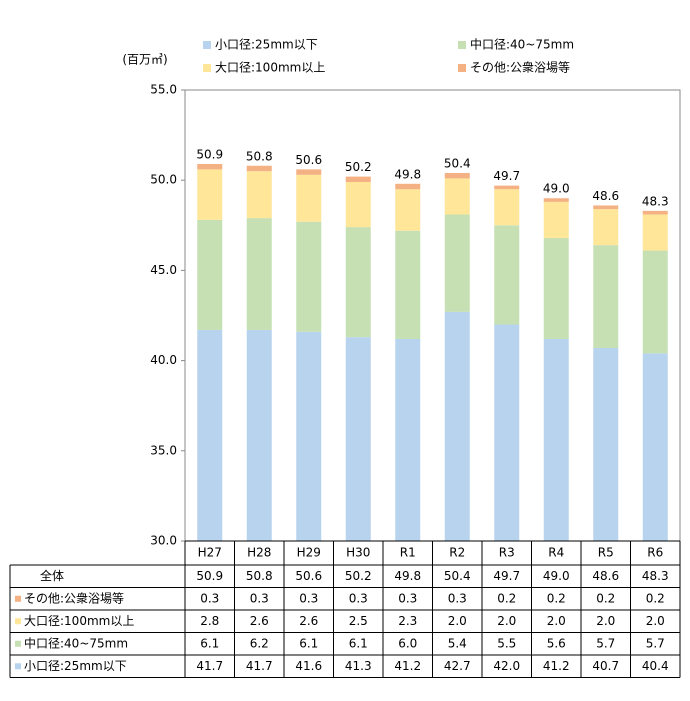 The width and height of the screenshot is (690, 701). What do you see at coordinates (605, 666) in the screenshot?
I see `table-cell: 40.7` at bounding box center [605, 666].